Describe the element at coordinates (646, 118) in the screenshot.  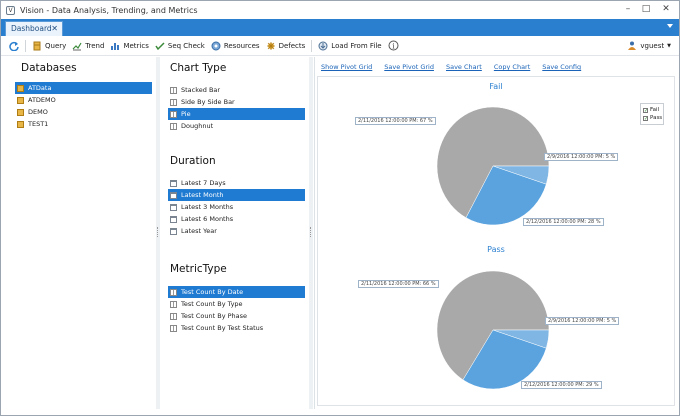
I see `checkbox-icon: ✓` at that location.